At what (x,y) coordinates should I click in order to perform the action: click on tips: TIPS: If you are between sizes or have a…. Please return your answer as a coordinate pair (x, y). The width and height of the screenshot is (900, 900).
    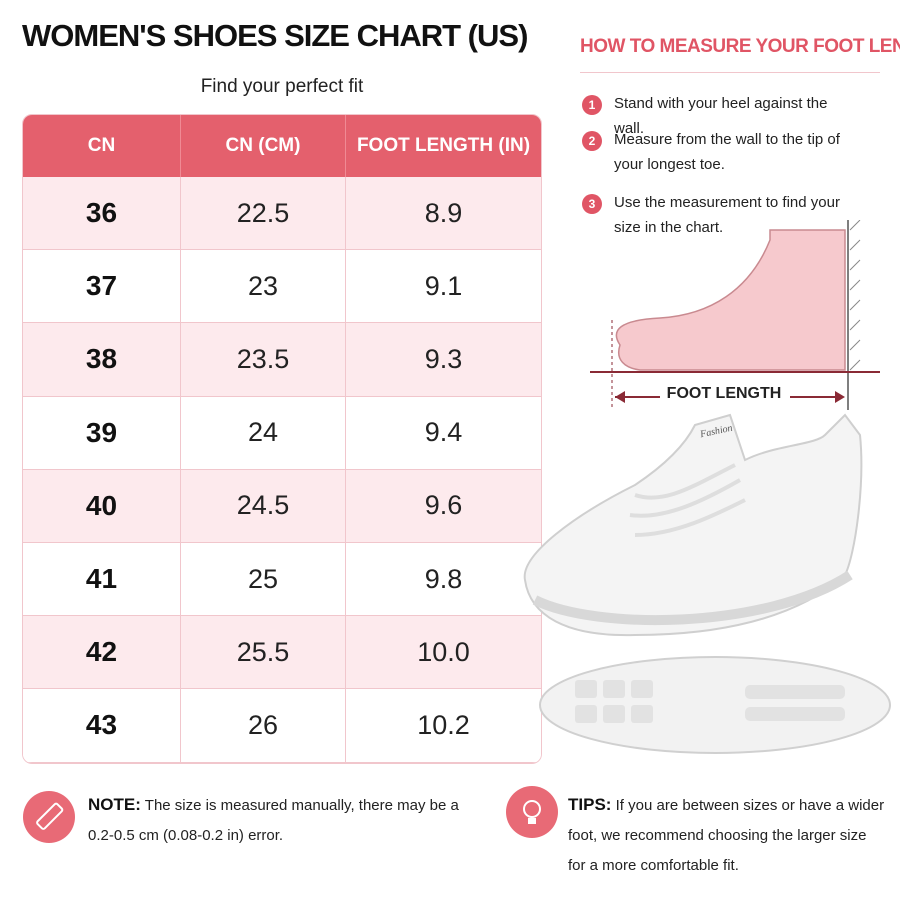
    Looking at the image, I should click on (728, 835).